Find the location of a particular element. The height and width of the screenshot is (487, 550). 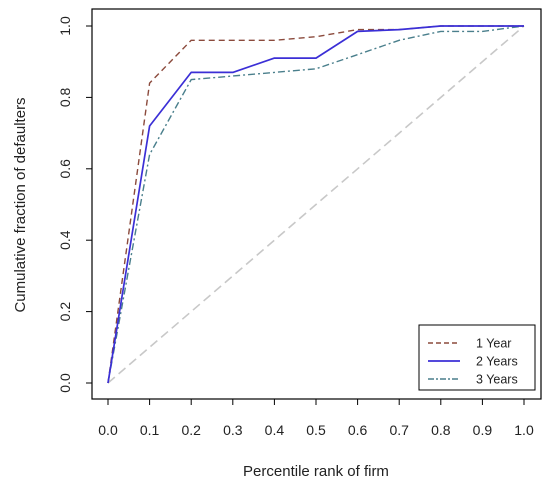

y-axis-label: Cumulative fraction of defaulters is located at coordinates (20, 204).